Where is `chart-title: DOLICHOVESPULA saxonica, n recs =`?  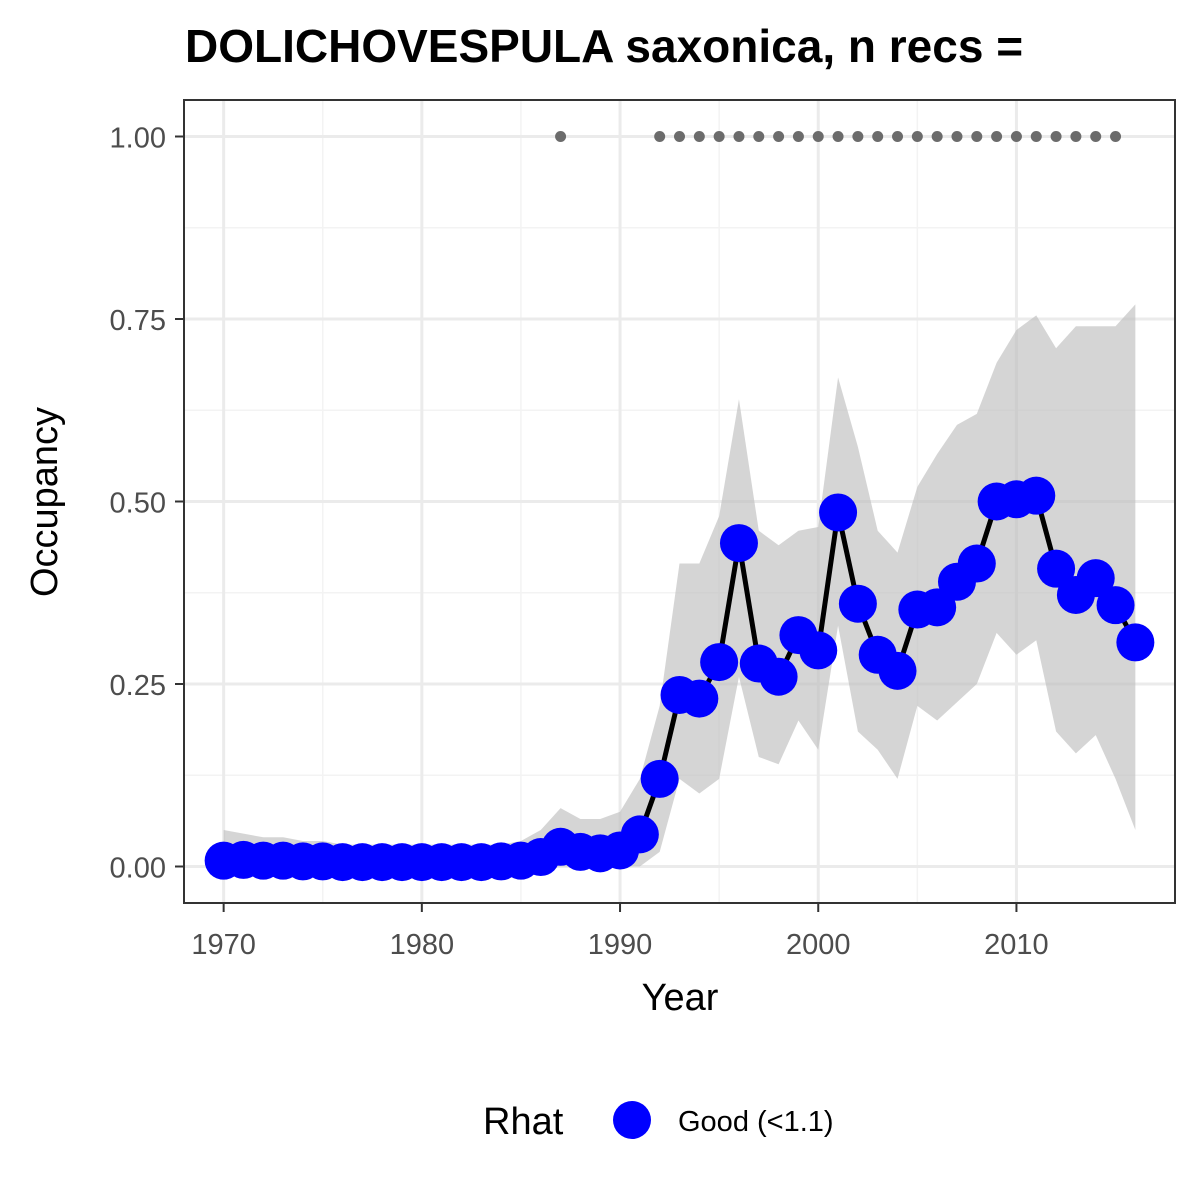
chart-title: DOLICHOVESPULA saxonica, n recs = is located at coordinates (604, 46).